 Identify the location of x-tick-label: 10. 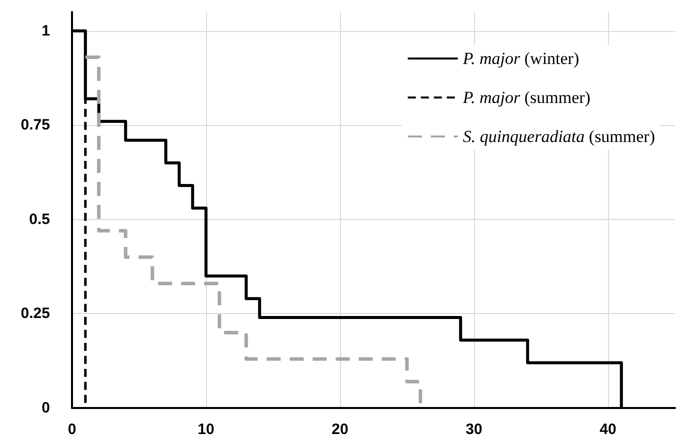
(206, 429).